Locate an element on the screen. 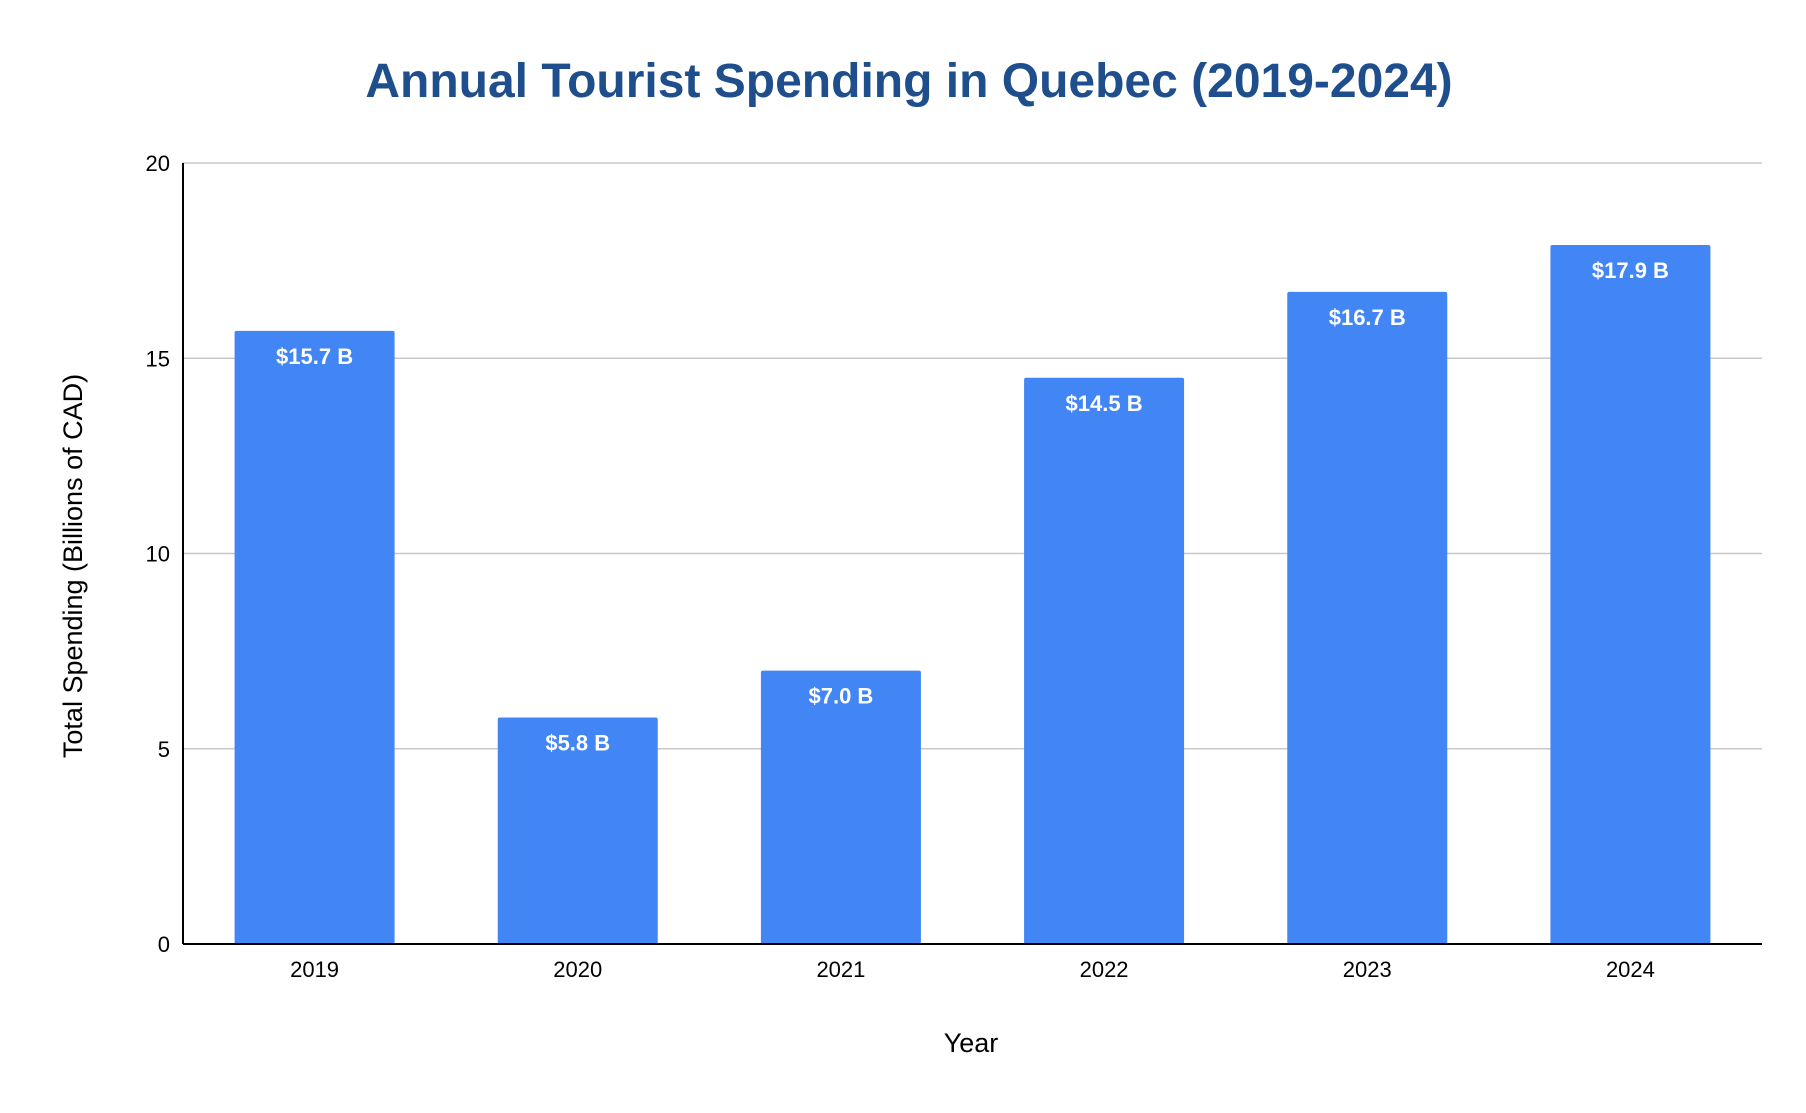  data-label: $15.7 B is located at coordinates (314, 356).